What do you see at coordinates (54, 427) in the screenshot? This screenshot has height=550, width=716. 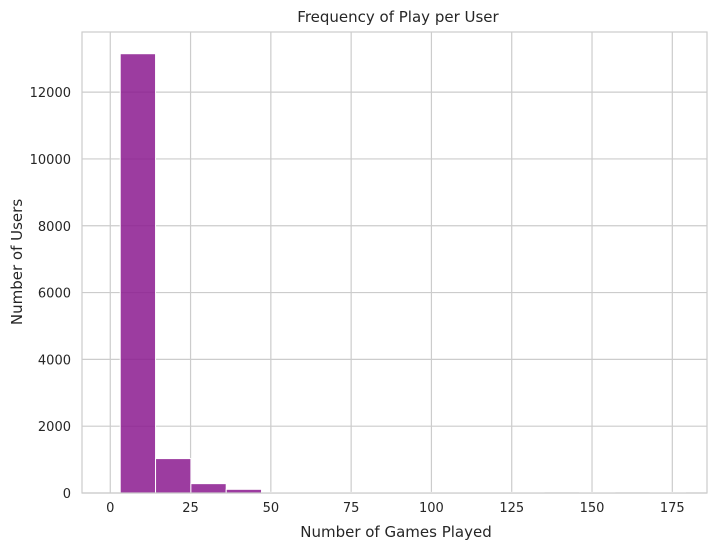 I see `y-tick-label: 2000` at bounding box center [54, 427].